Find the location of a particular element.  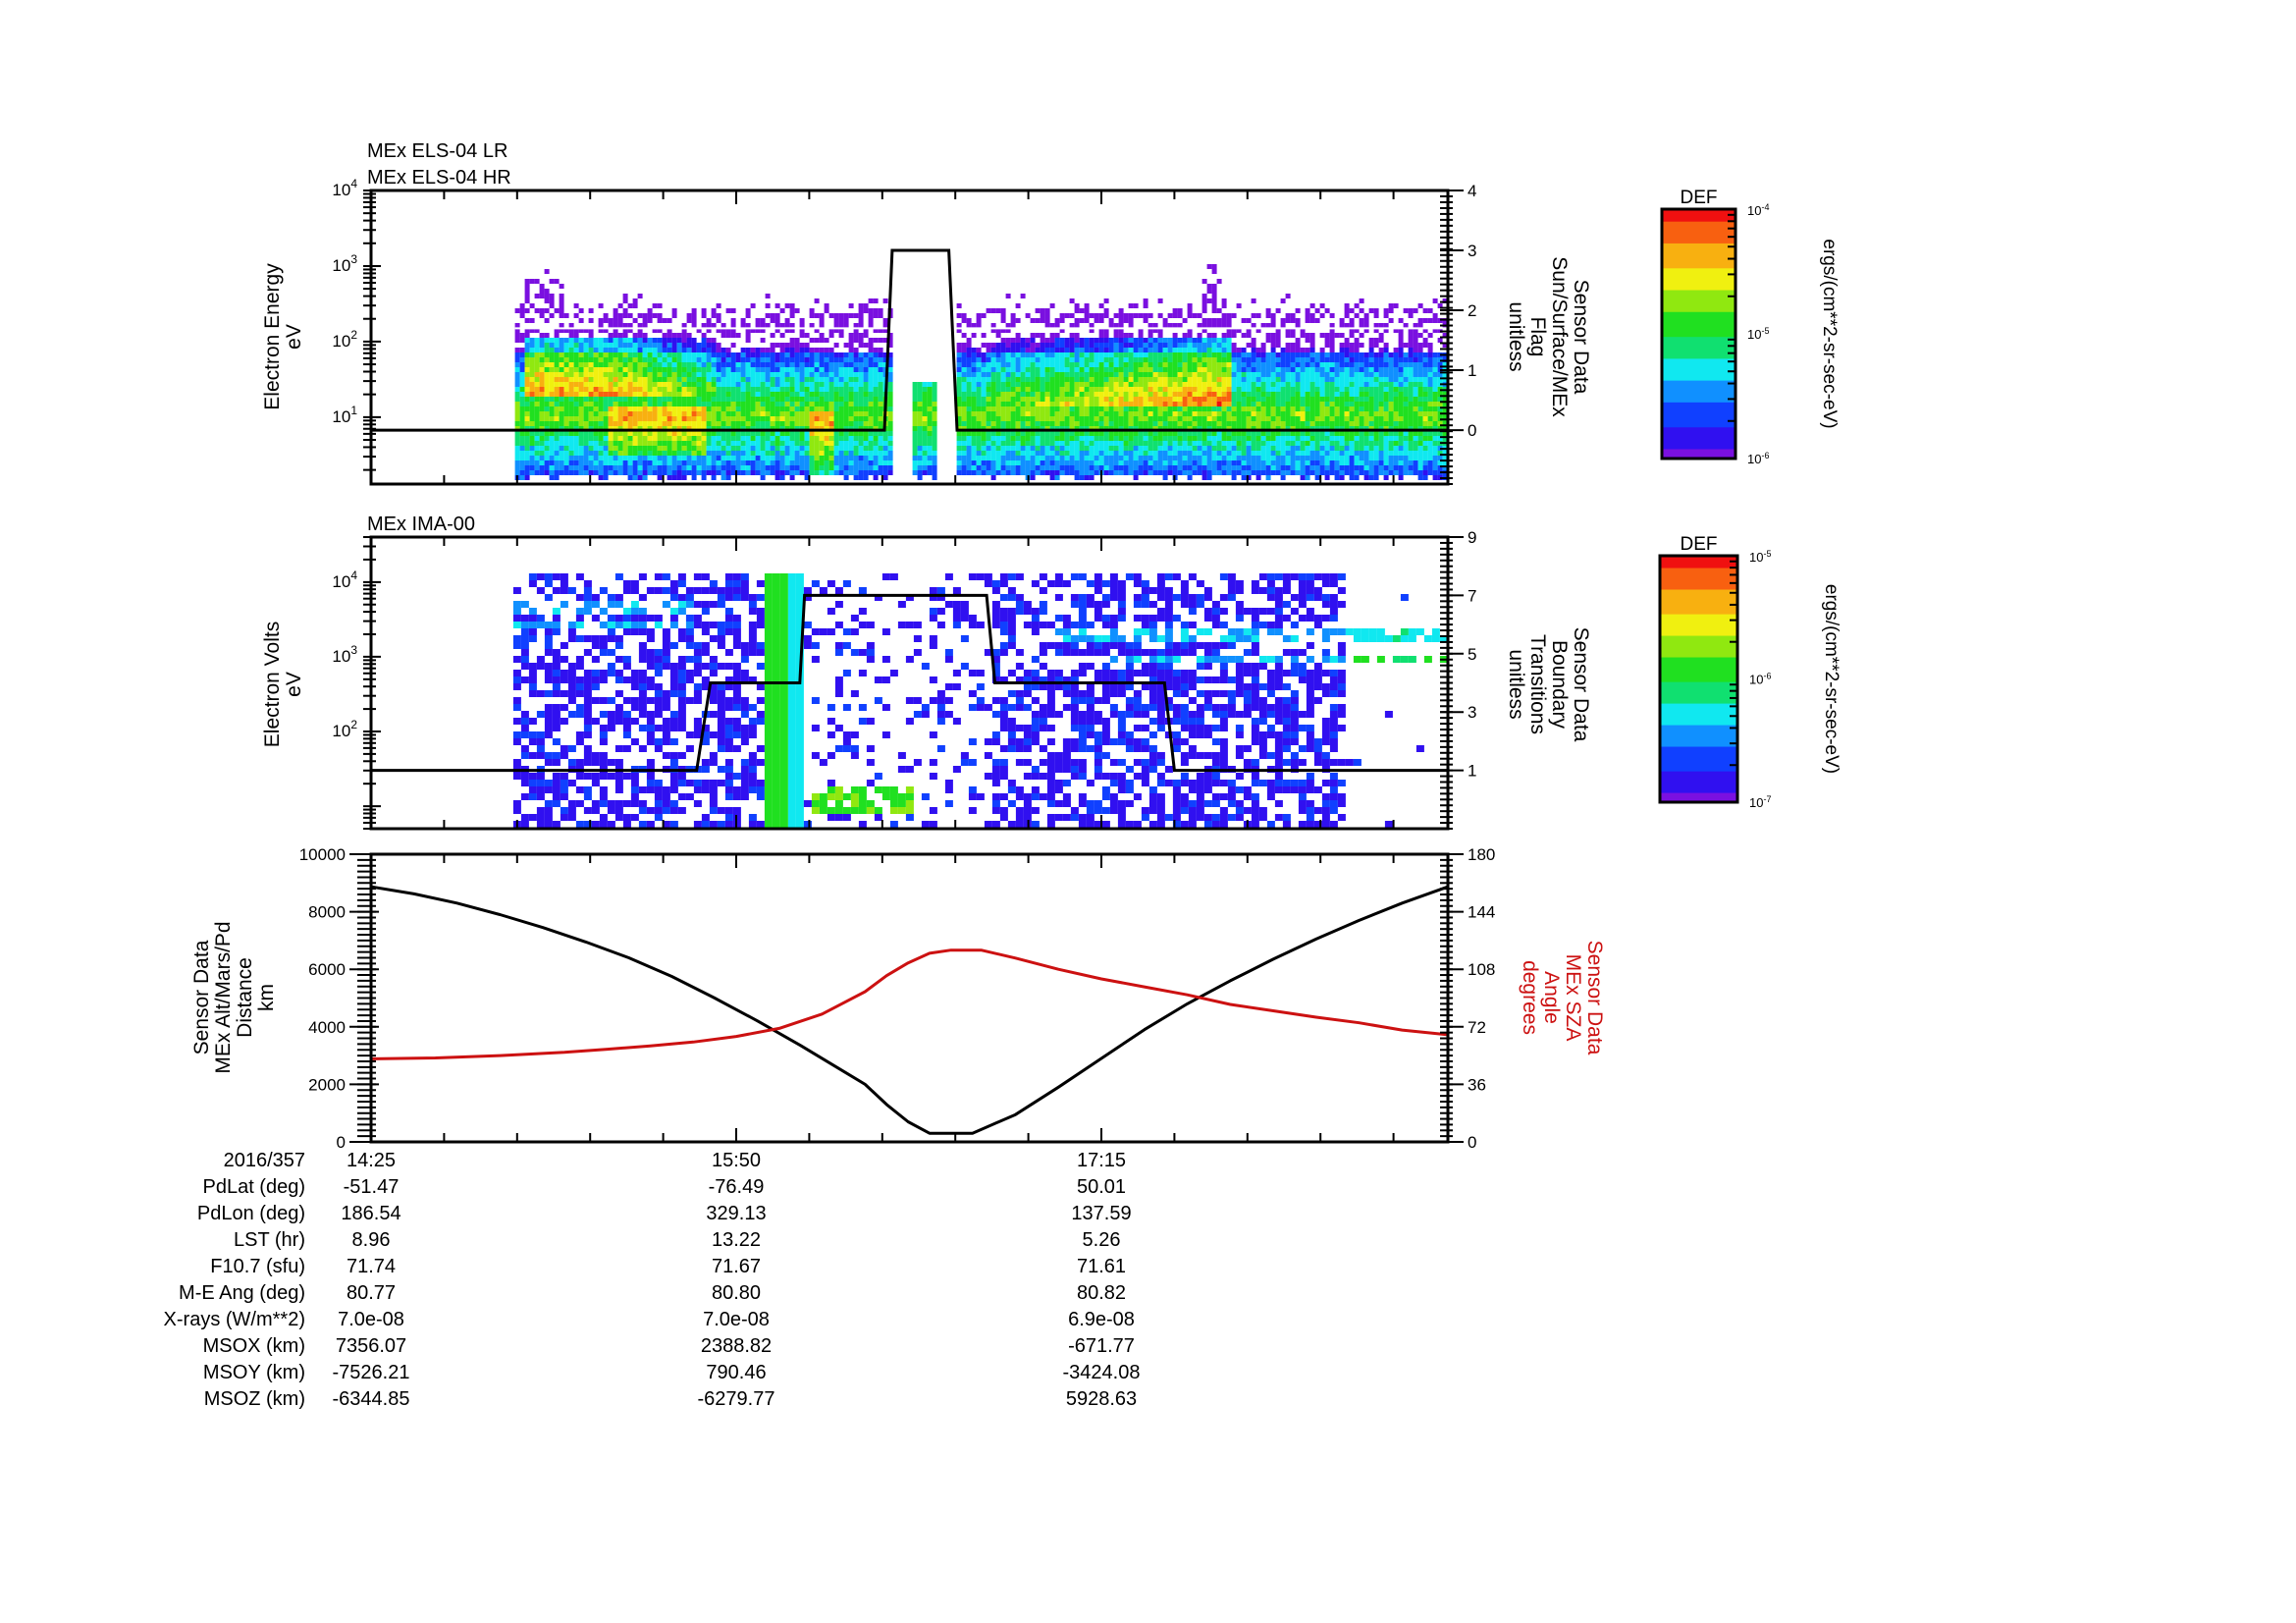

ephemeris-value: 2388.82 is located at coordinates (736, 1346).